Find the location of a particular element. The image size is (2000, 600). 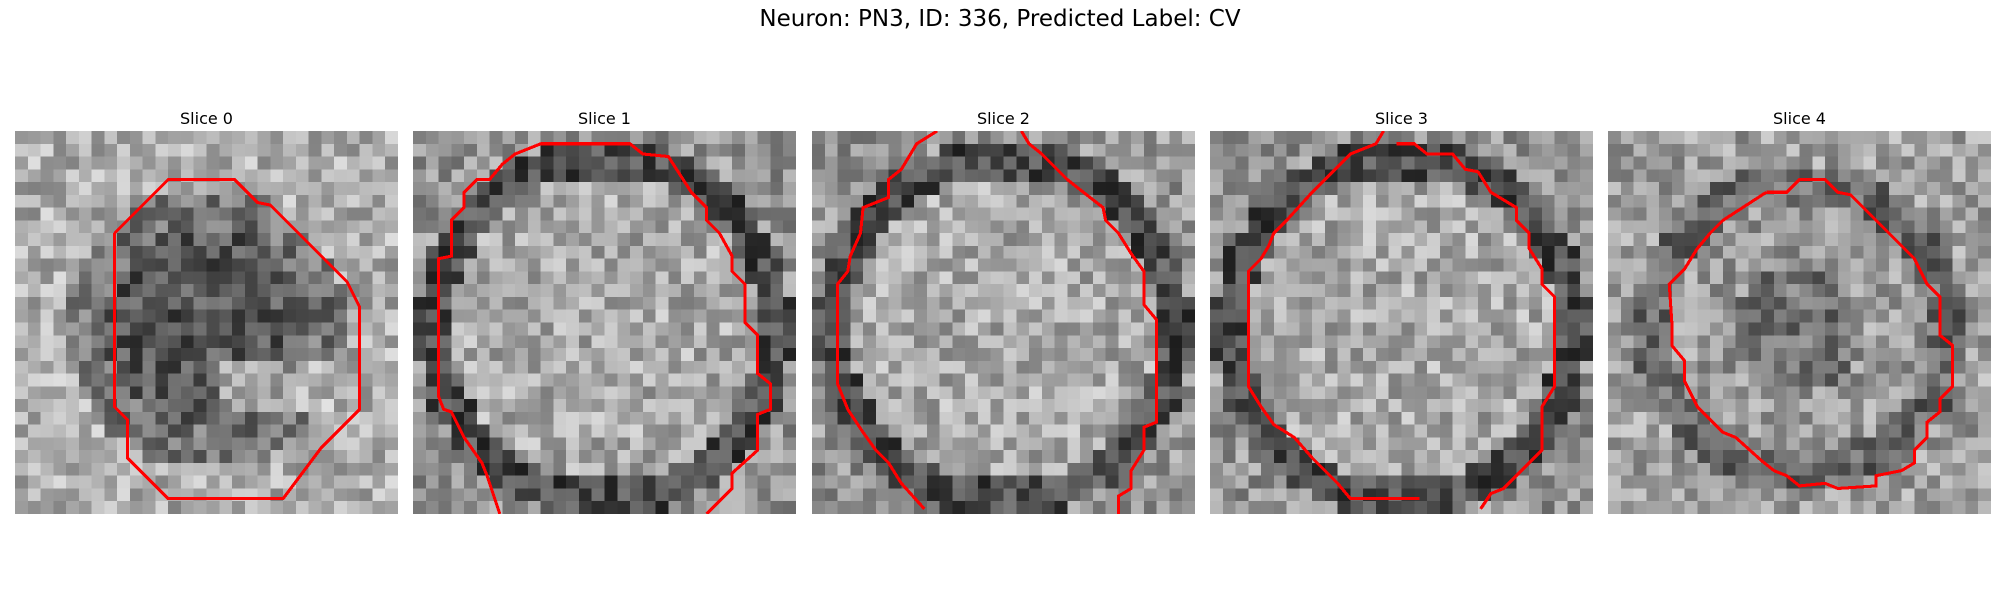

slice-title: Slice 2 is located at coordinates (1003, 118).